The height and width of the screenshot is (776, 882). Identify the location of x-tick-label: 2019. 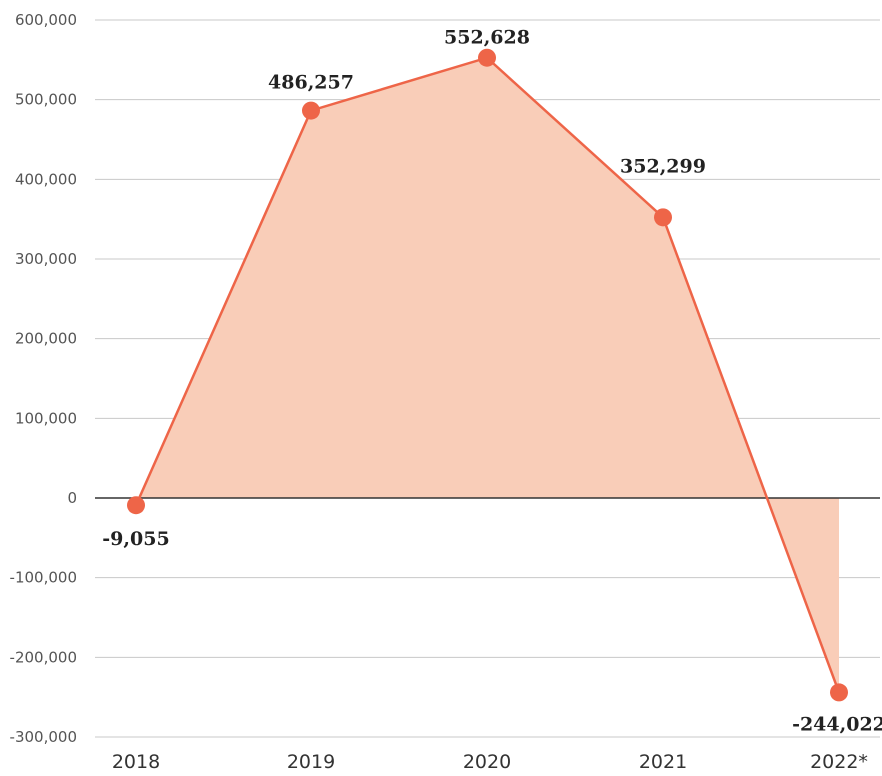
(311, 762).